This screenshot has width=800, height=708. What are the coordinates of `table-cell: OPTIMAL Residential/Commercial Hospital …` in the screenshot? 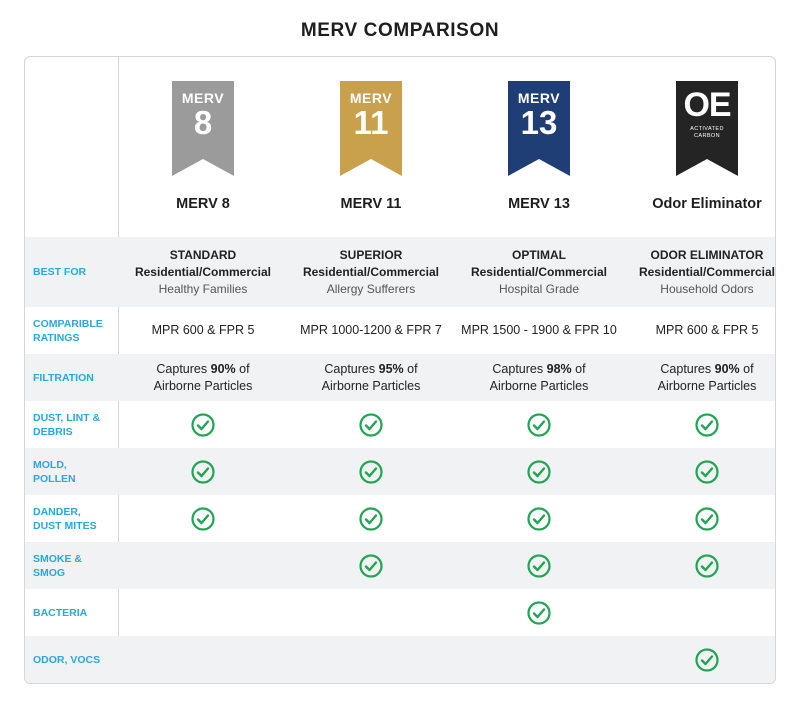 It's located at (539, 271).